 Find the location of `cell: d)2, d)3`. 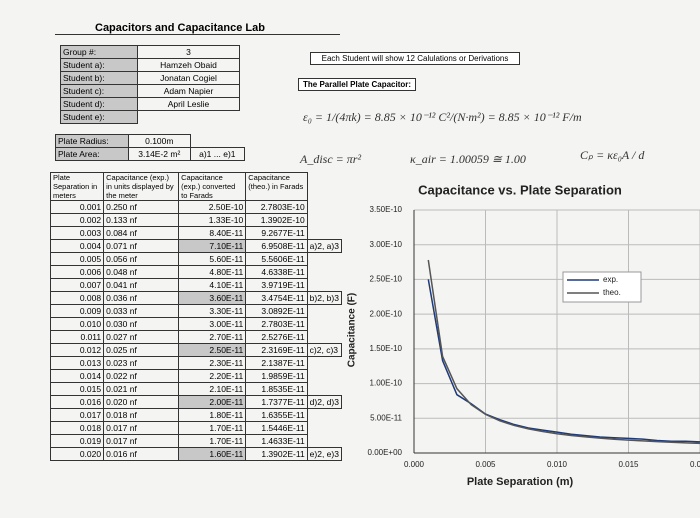

cell: d)2, d)3 is located at coordinates (324, 402).